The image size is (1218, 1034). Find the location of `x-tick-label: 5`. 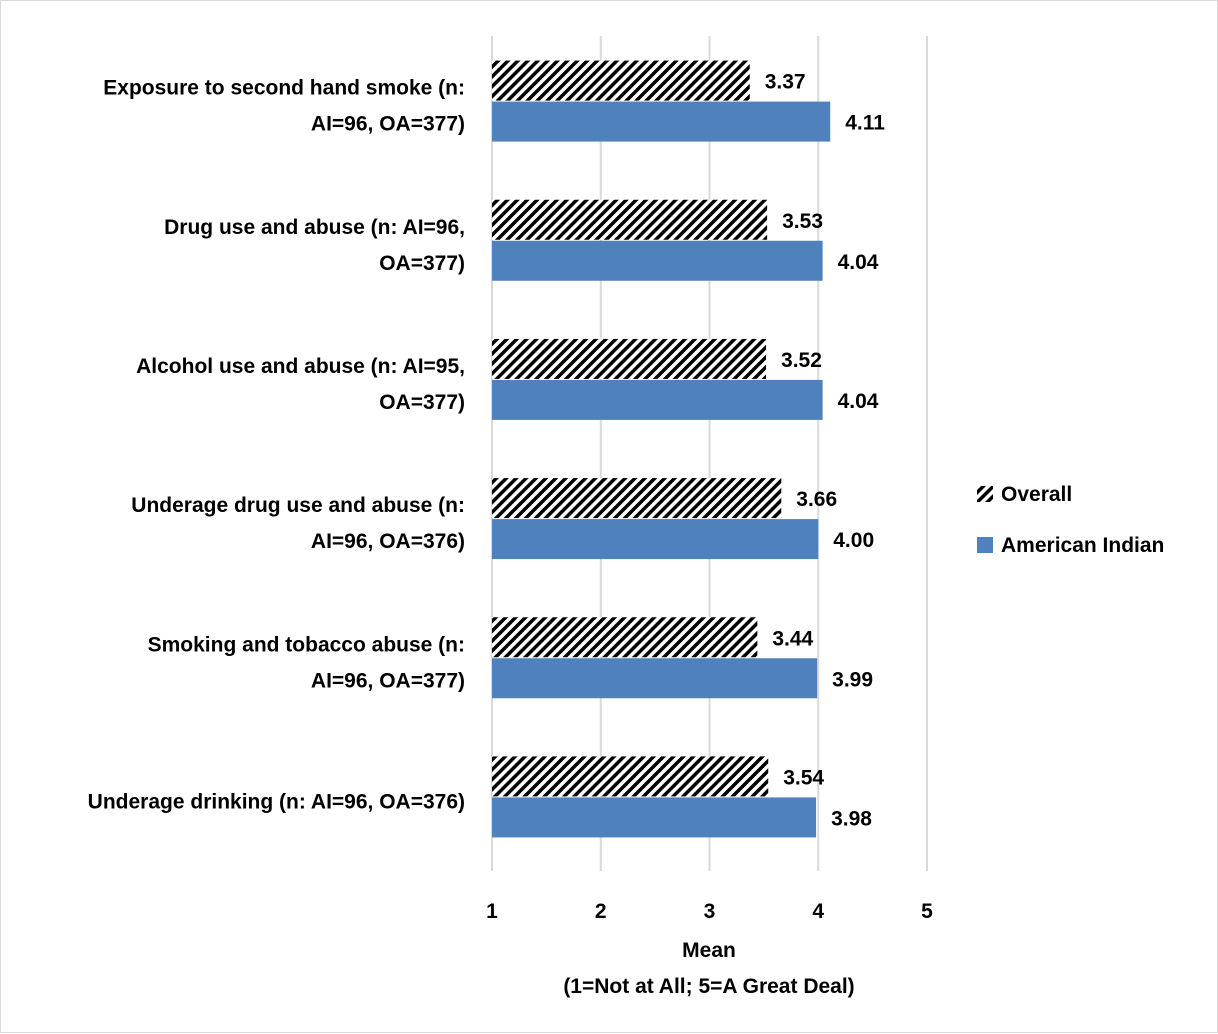

x-tick-label: 5 is located at coordinates (927, 911).